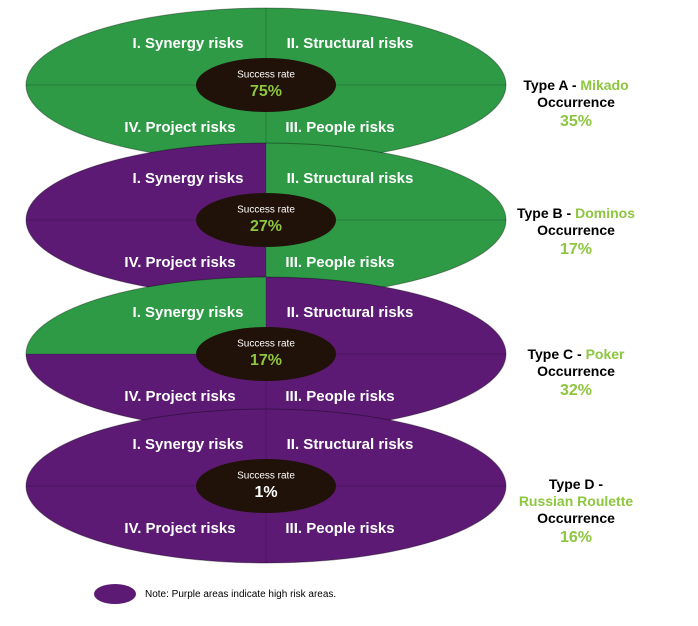  What do you see at coordinates (266, 226) in the screenshot?
I see `success-rate-value: 27%` at bounding box center [266, 226].